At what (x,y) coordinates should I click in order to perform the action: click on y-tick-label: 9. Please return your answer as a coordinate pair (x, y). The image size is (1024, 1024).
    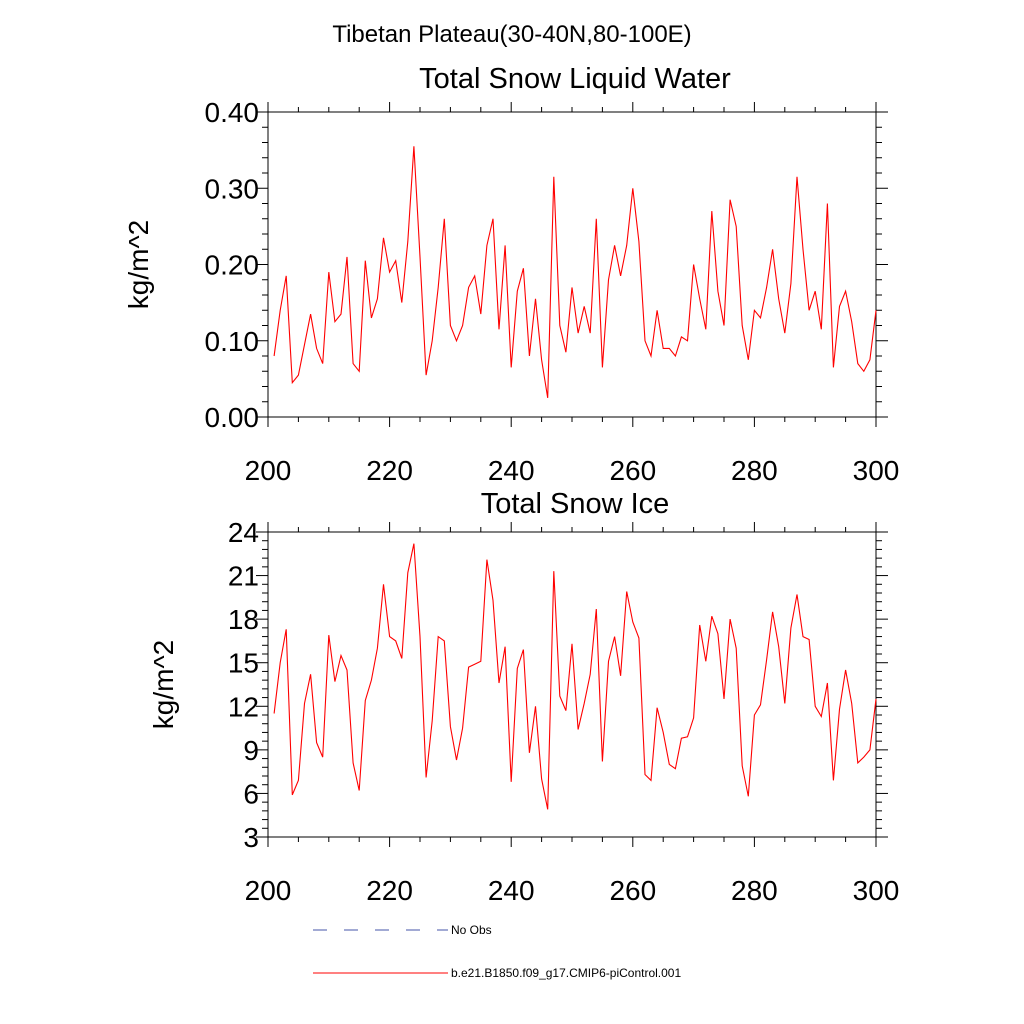
    Looking at the image, I should click on (251, 750).